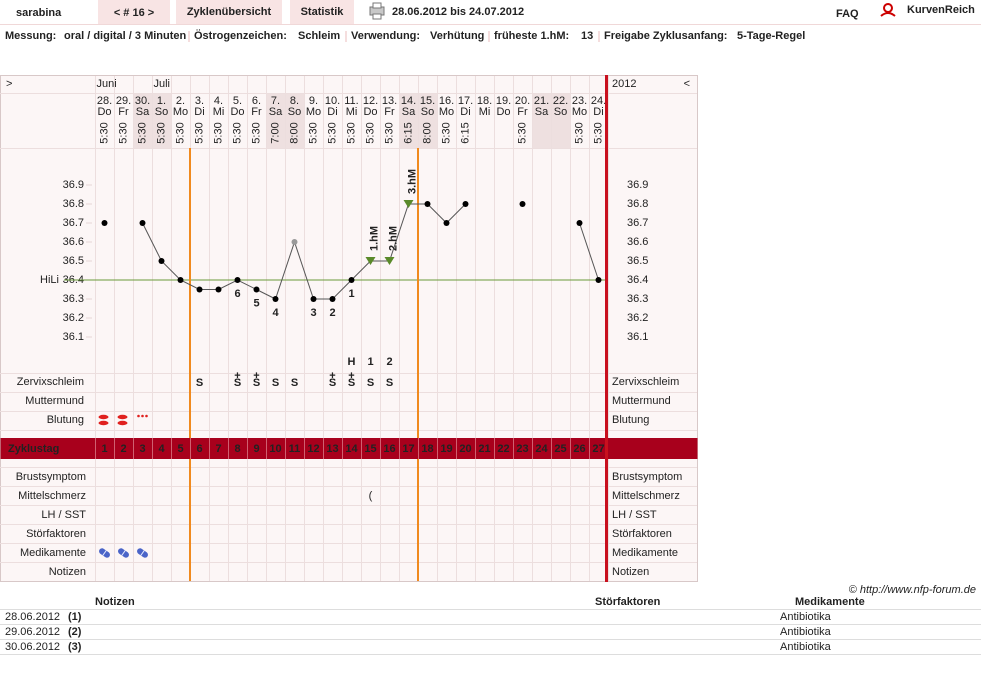  What do you see at coordinates (75, 647) in the screenshot?
I see `note-ref: (3)` at bounding box center [75, 647].